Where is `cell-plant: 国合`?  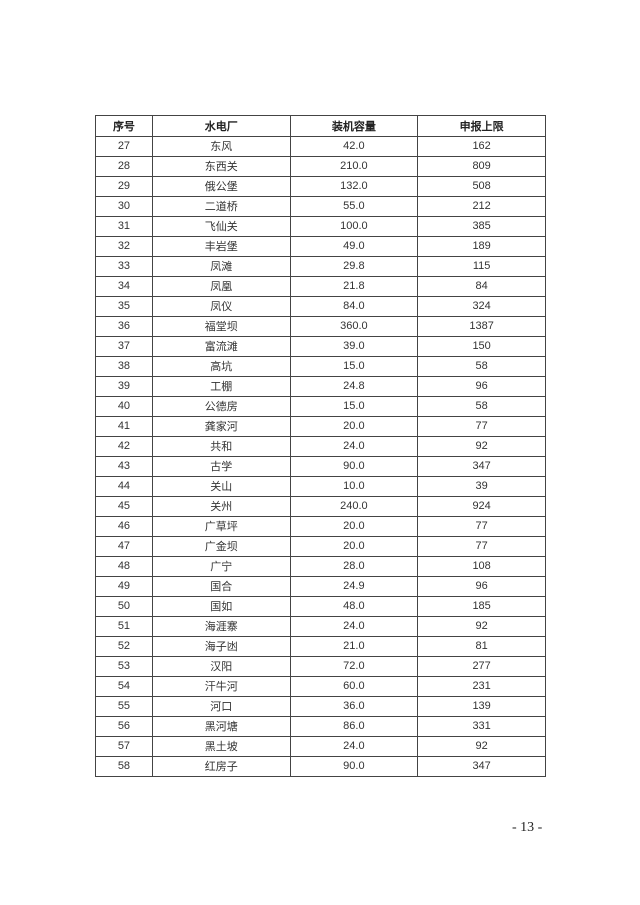 cell-plant: 国合 is located at coordinates (221, 586).